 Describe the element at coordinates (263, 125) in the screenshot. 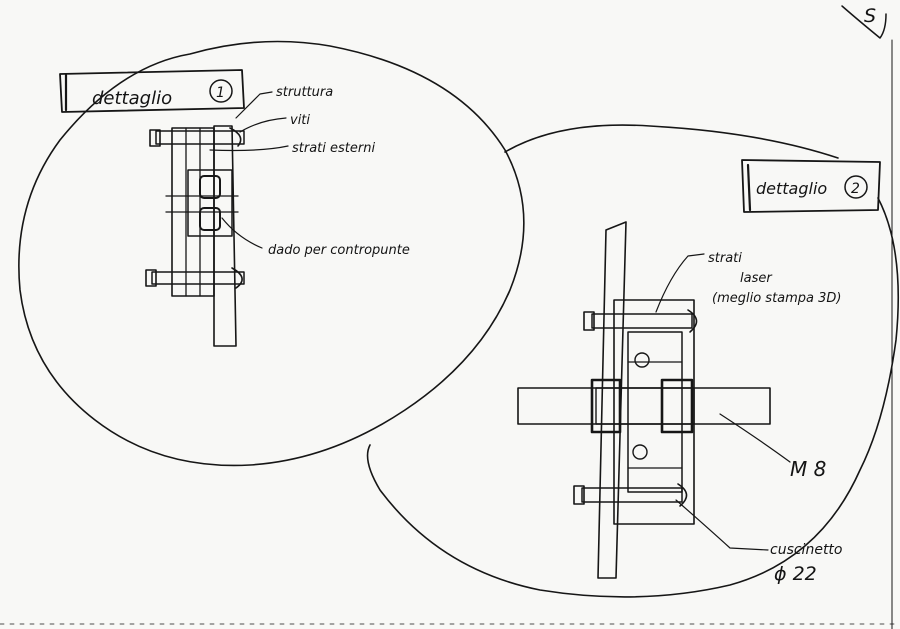

I see `detail1-leader-screws` at that location.